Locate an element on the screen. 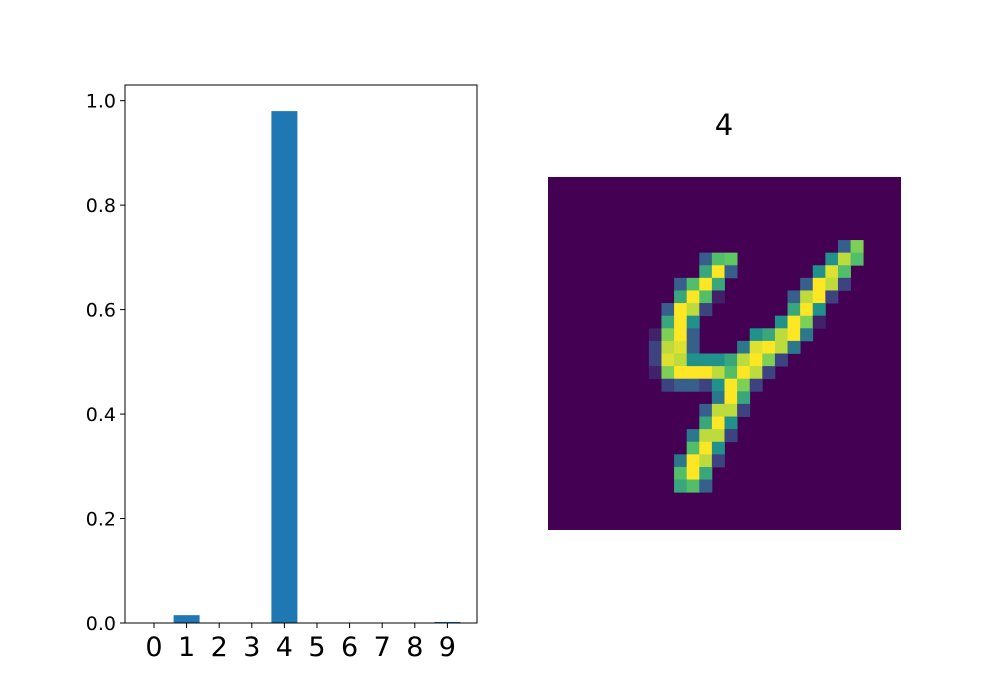 The height and width of the screenshot is (700, 1000). ytick-label: 0.6 is located at coordinates (101, 311).